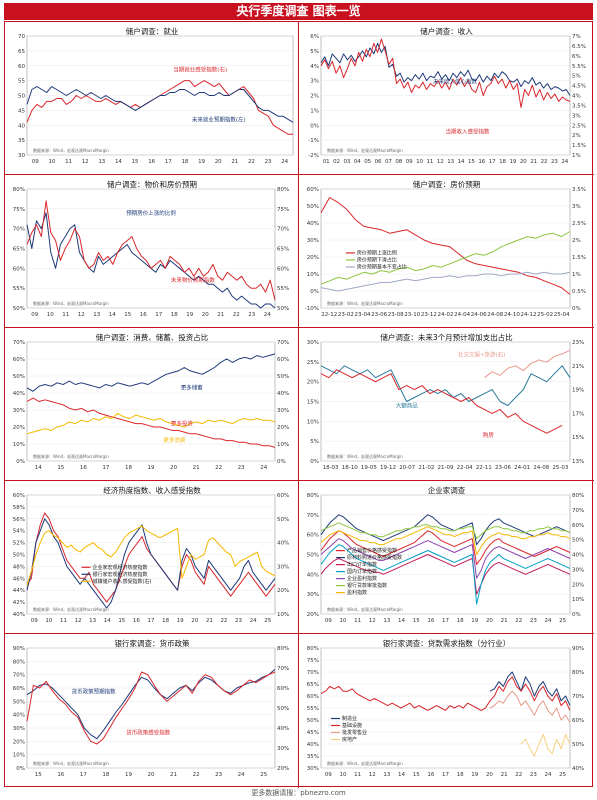 The height and width of the screenshot is (800, 597). Describe the element at coordinates (326, 162) in the screenshot. I see `x-tick-label: 01` at that location.